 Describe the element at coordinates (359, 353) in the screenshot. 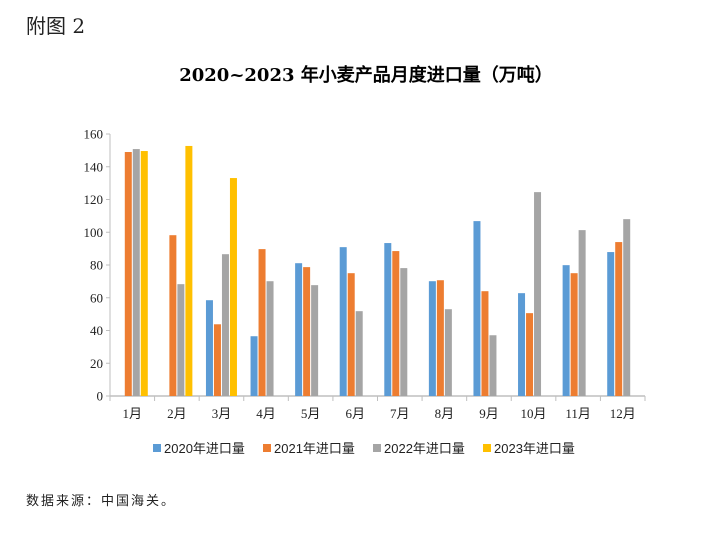

I see `bar-2022年进口量-6月` at that location.